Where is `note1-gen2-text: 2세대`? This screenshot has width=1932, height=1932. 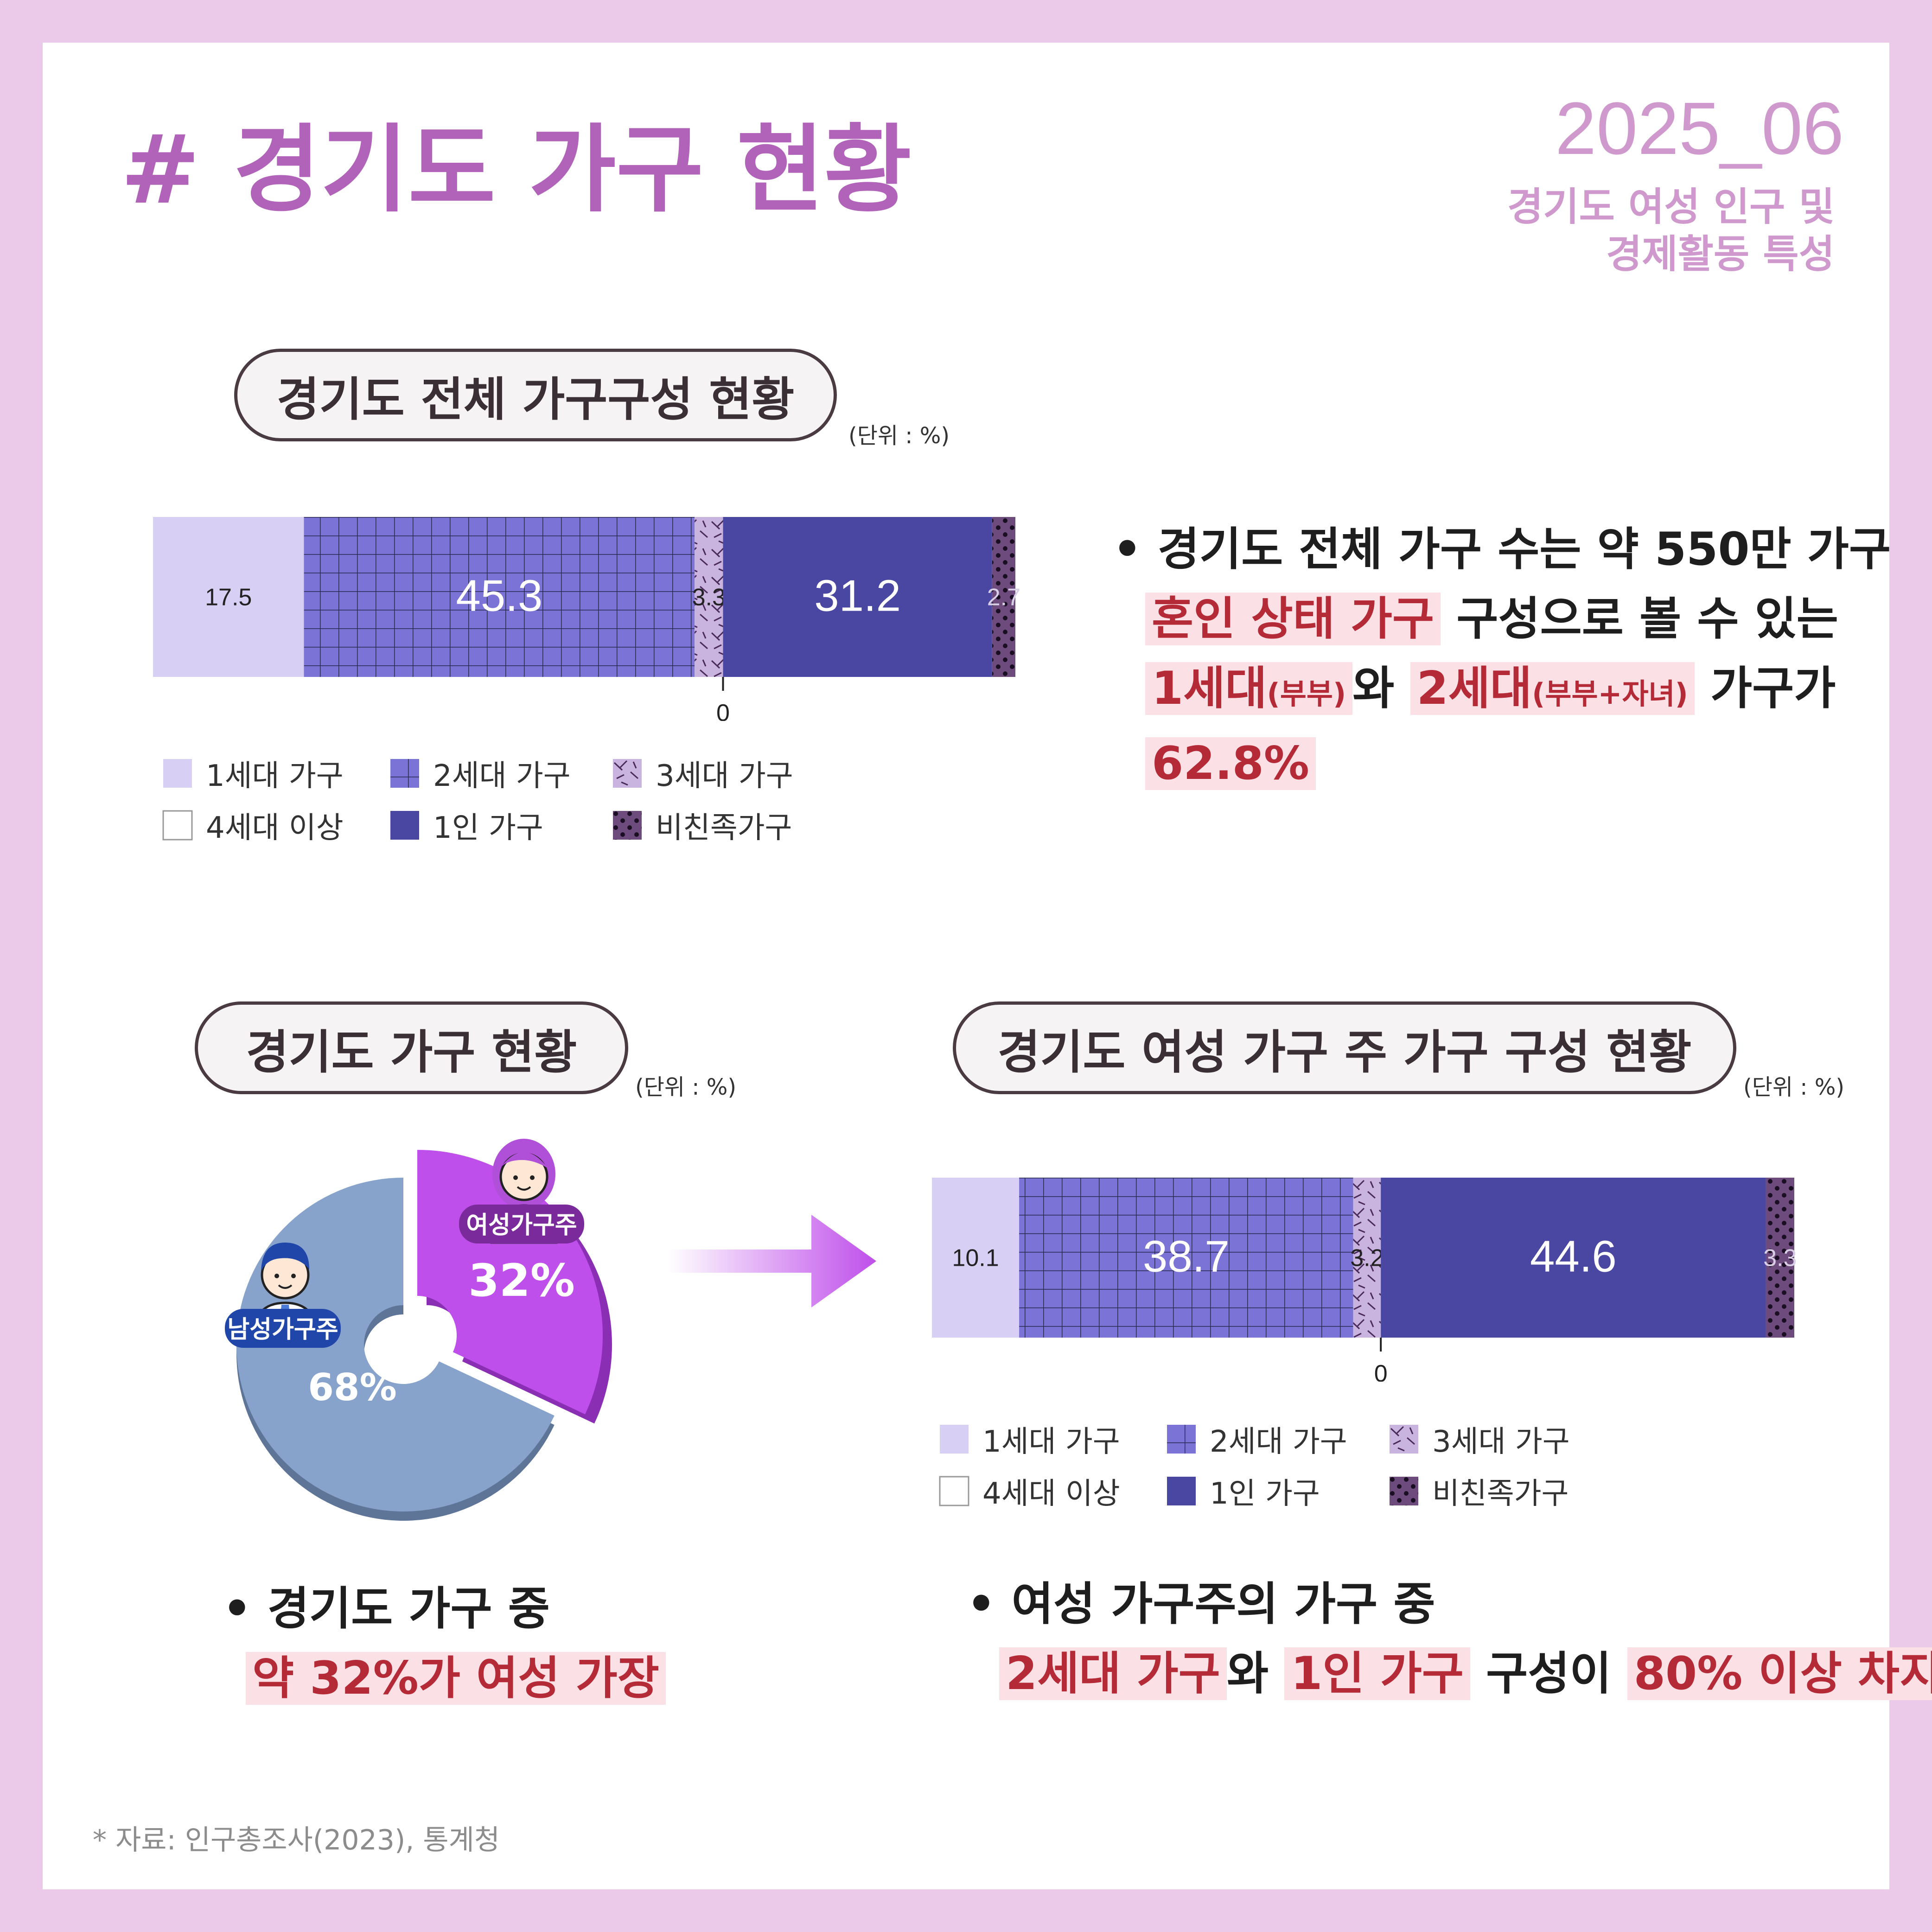 note1-gen2-text: 2세대 is located at coordinates (1474, 689).